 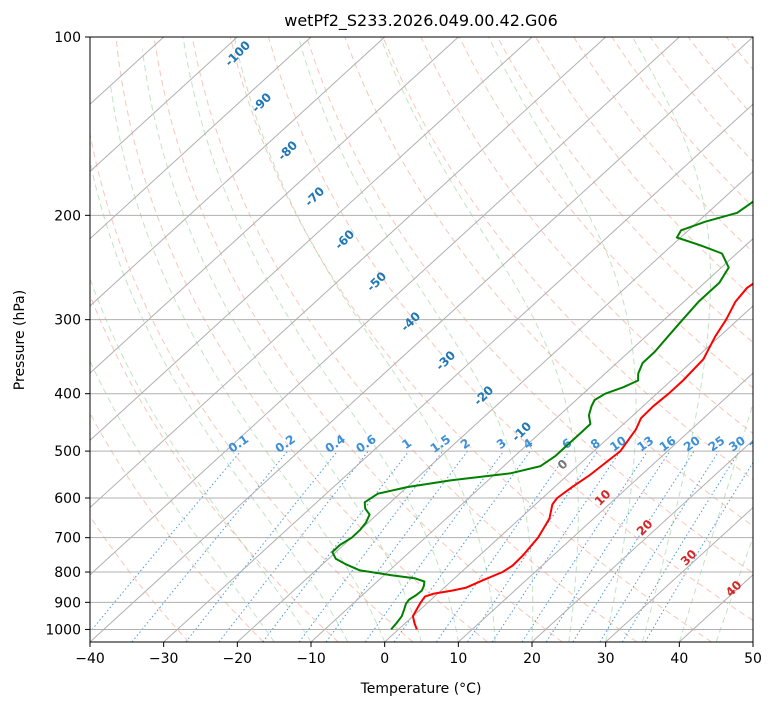 I want to click on y-tick-label: 200, so click(x=67, y=216).